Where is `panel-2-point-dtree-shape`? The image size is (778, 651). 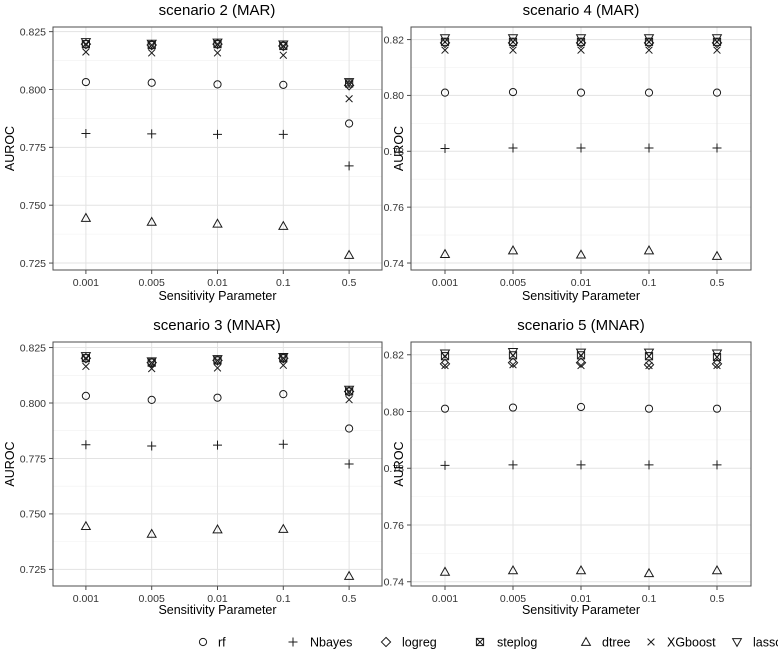
panel-2-point-dtree-shape is located at coordinates (581, 254).